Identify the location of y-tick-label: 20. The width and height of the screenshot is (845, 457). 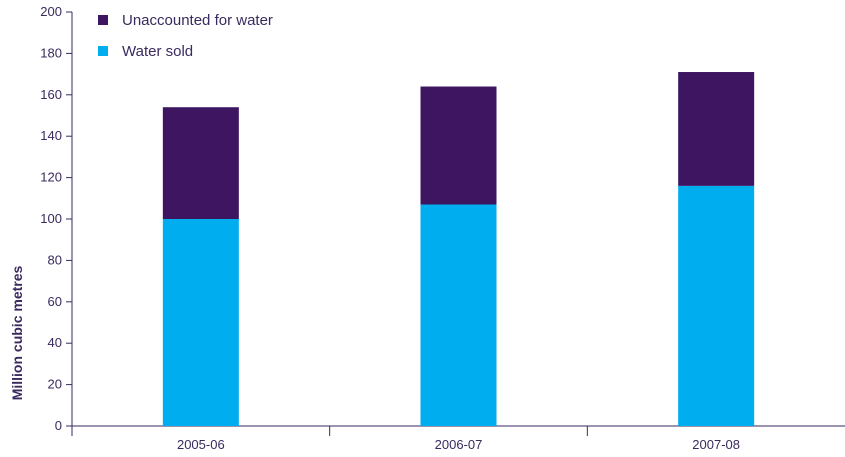
(55, 384).